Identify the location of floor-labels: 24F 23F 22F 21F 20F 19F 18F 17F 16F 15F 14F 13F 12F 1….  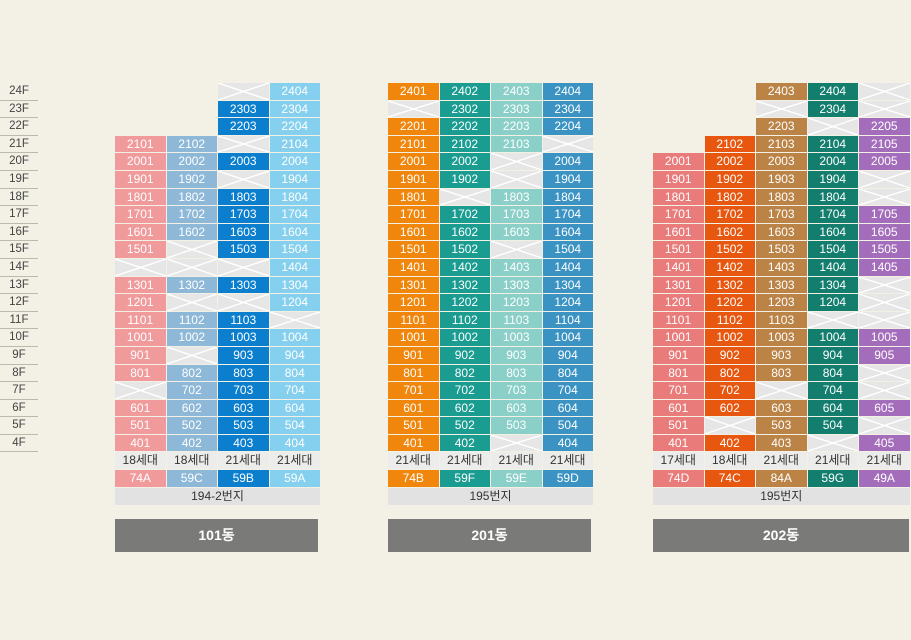
(19, 268).